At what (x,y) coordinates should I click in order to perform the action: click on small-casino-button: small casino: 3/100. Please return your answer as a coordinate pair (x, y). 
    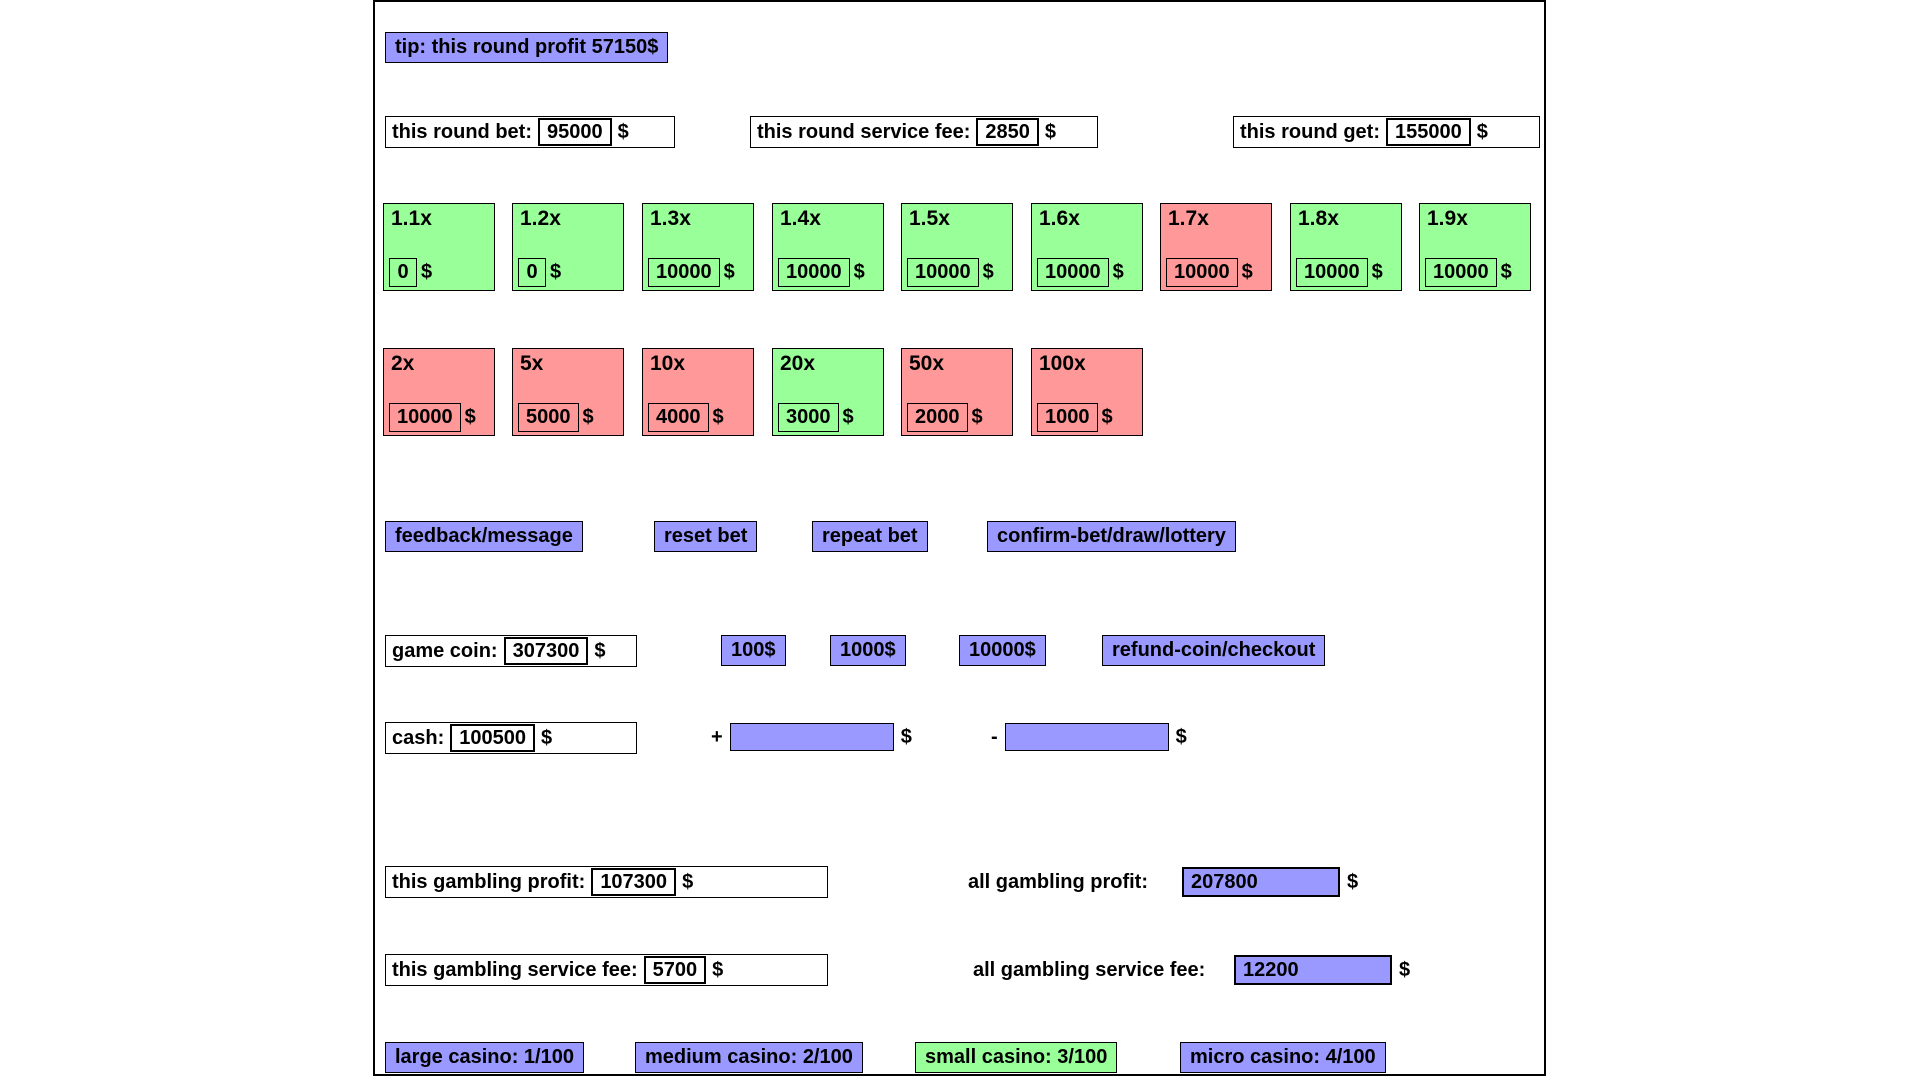
    Looking at the image, I should click on (1016, 1057).